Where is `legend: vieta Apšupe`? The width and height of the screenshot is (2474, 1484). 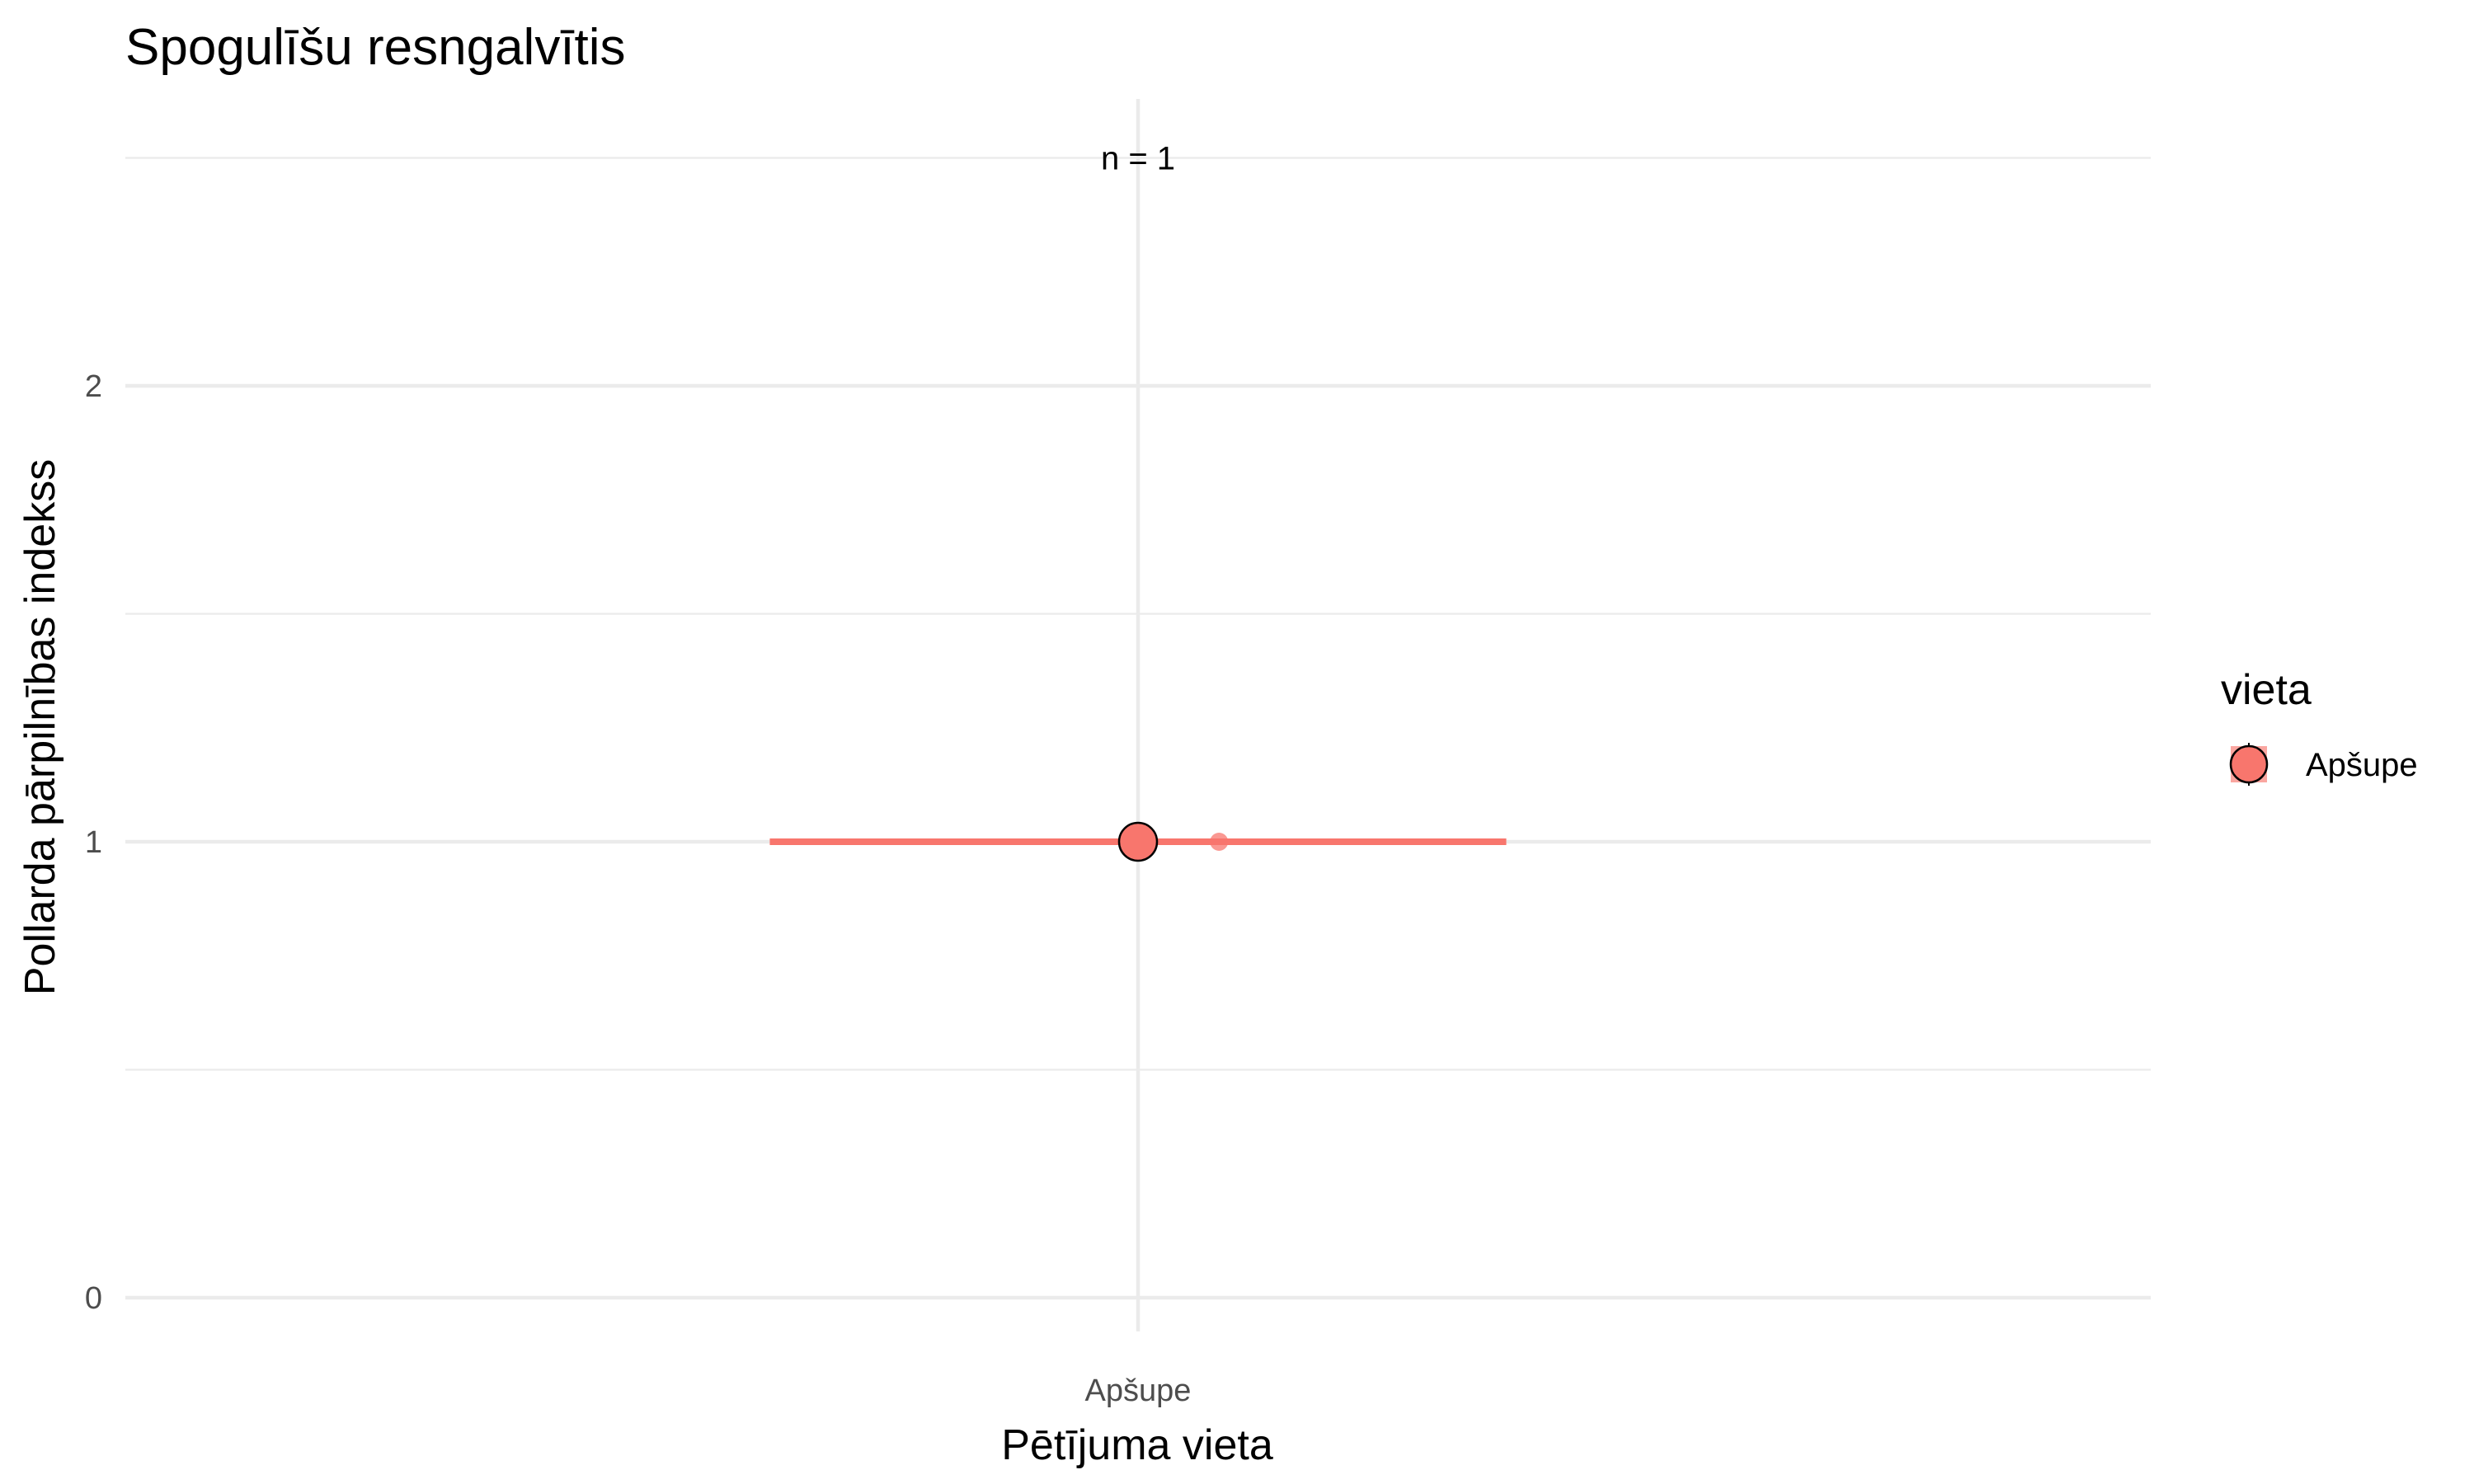
legend: vieta Apšupe is located at coordinates (2319, 726).